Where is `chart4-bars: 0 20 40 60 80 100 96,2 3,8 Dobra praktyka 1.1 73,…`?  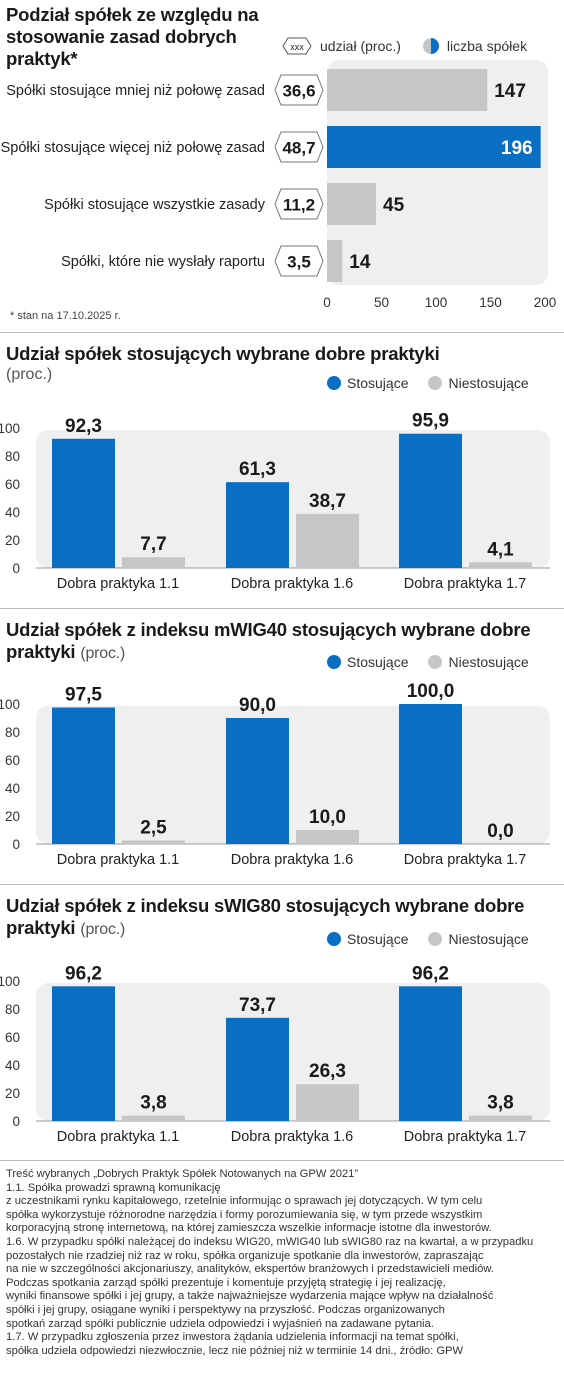 chart4-bars: 0 20 40 60 80 100 96,2 3,8 Dobra praktyka 1.1 73,… is located at coordinates (275, 1054).